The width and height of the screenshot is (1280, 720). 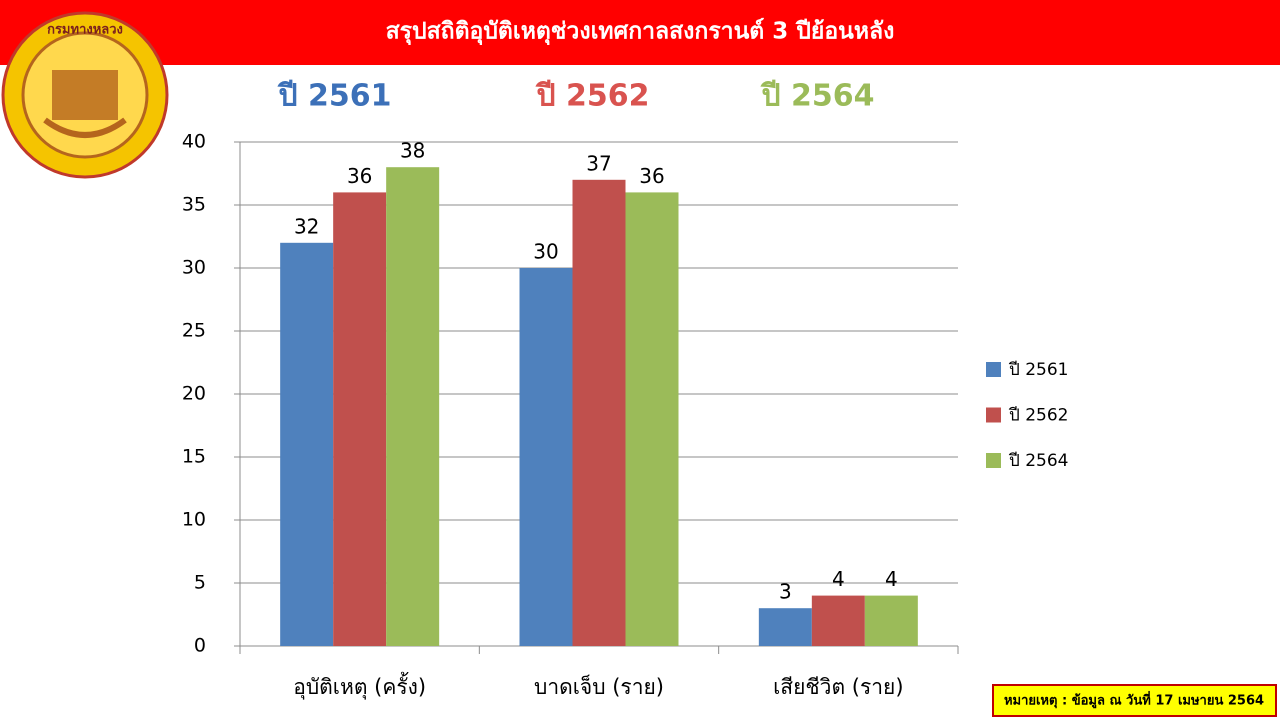 What do you see at coordinates (194, 394) in the screenshot?
I see `y-tick-label: 20` at bounding box center [194, 394].